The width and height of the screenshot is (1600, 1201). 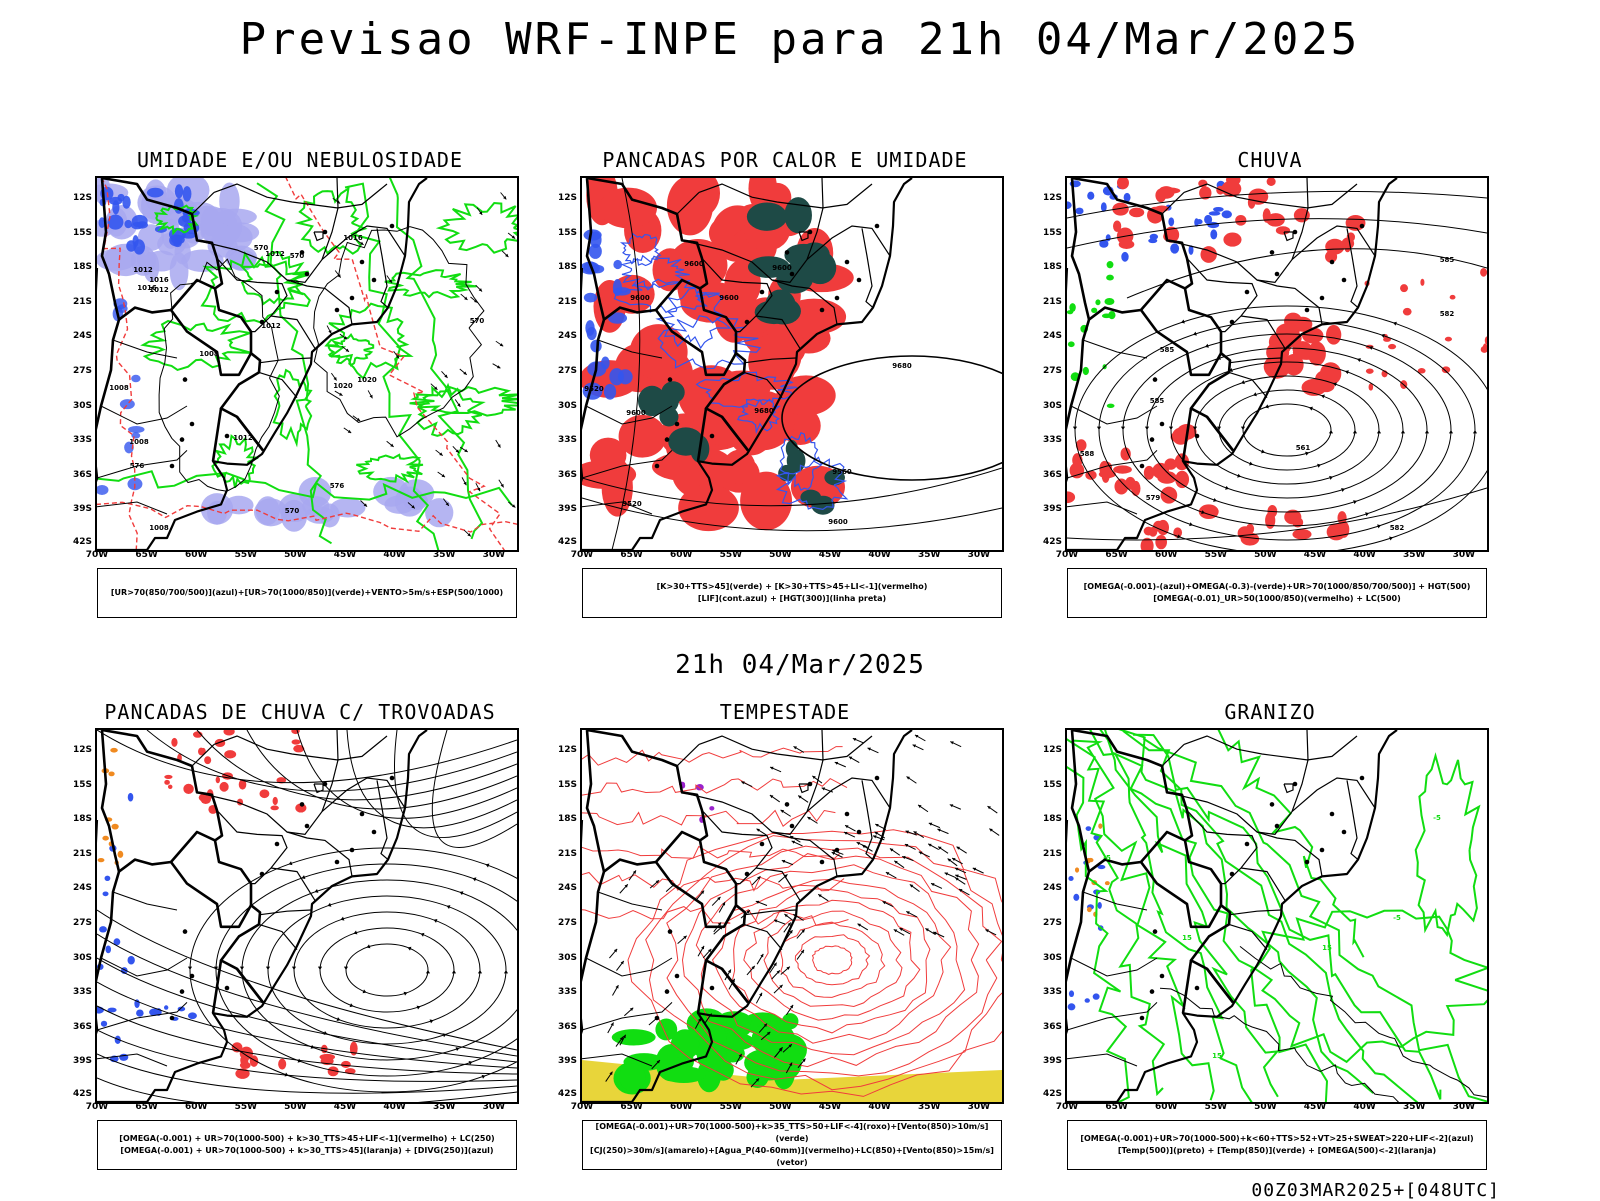 I want to click on longitude-tick-label: 40W, so click(x=879, y=1107).